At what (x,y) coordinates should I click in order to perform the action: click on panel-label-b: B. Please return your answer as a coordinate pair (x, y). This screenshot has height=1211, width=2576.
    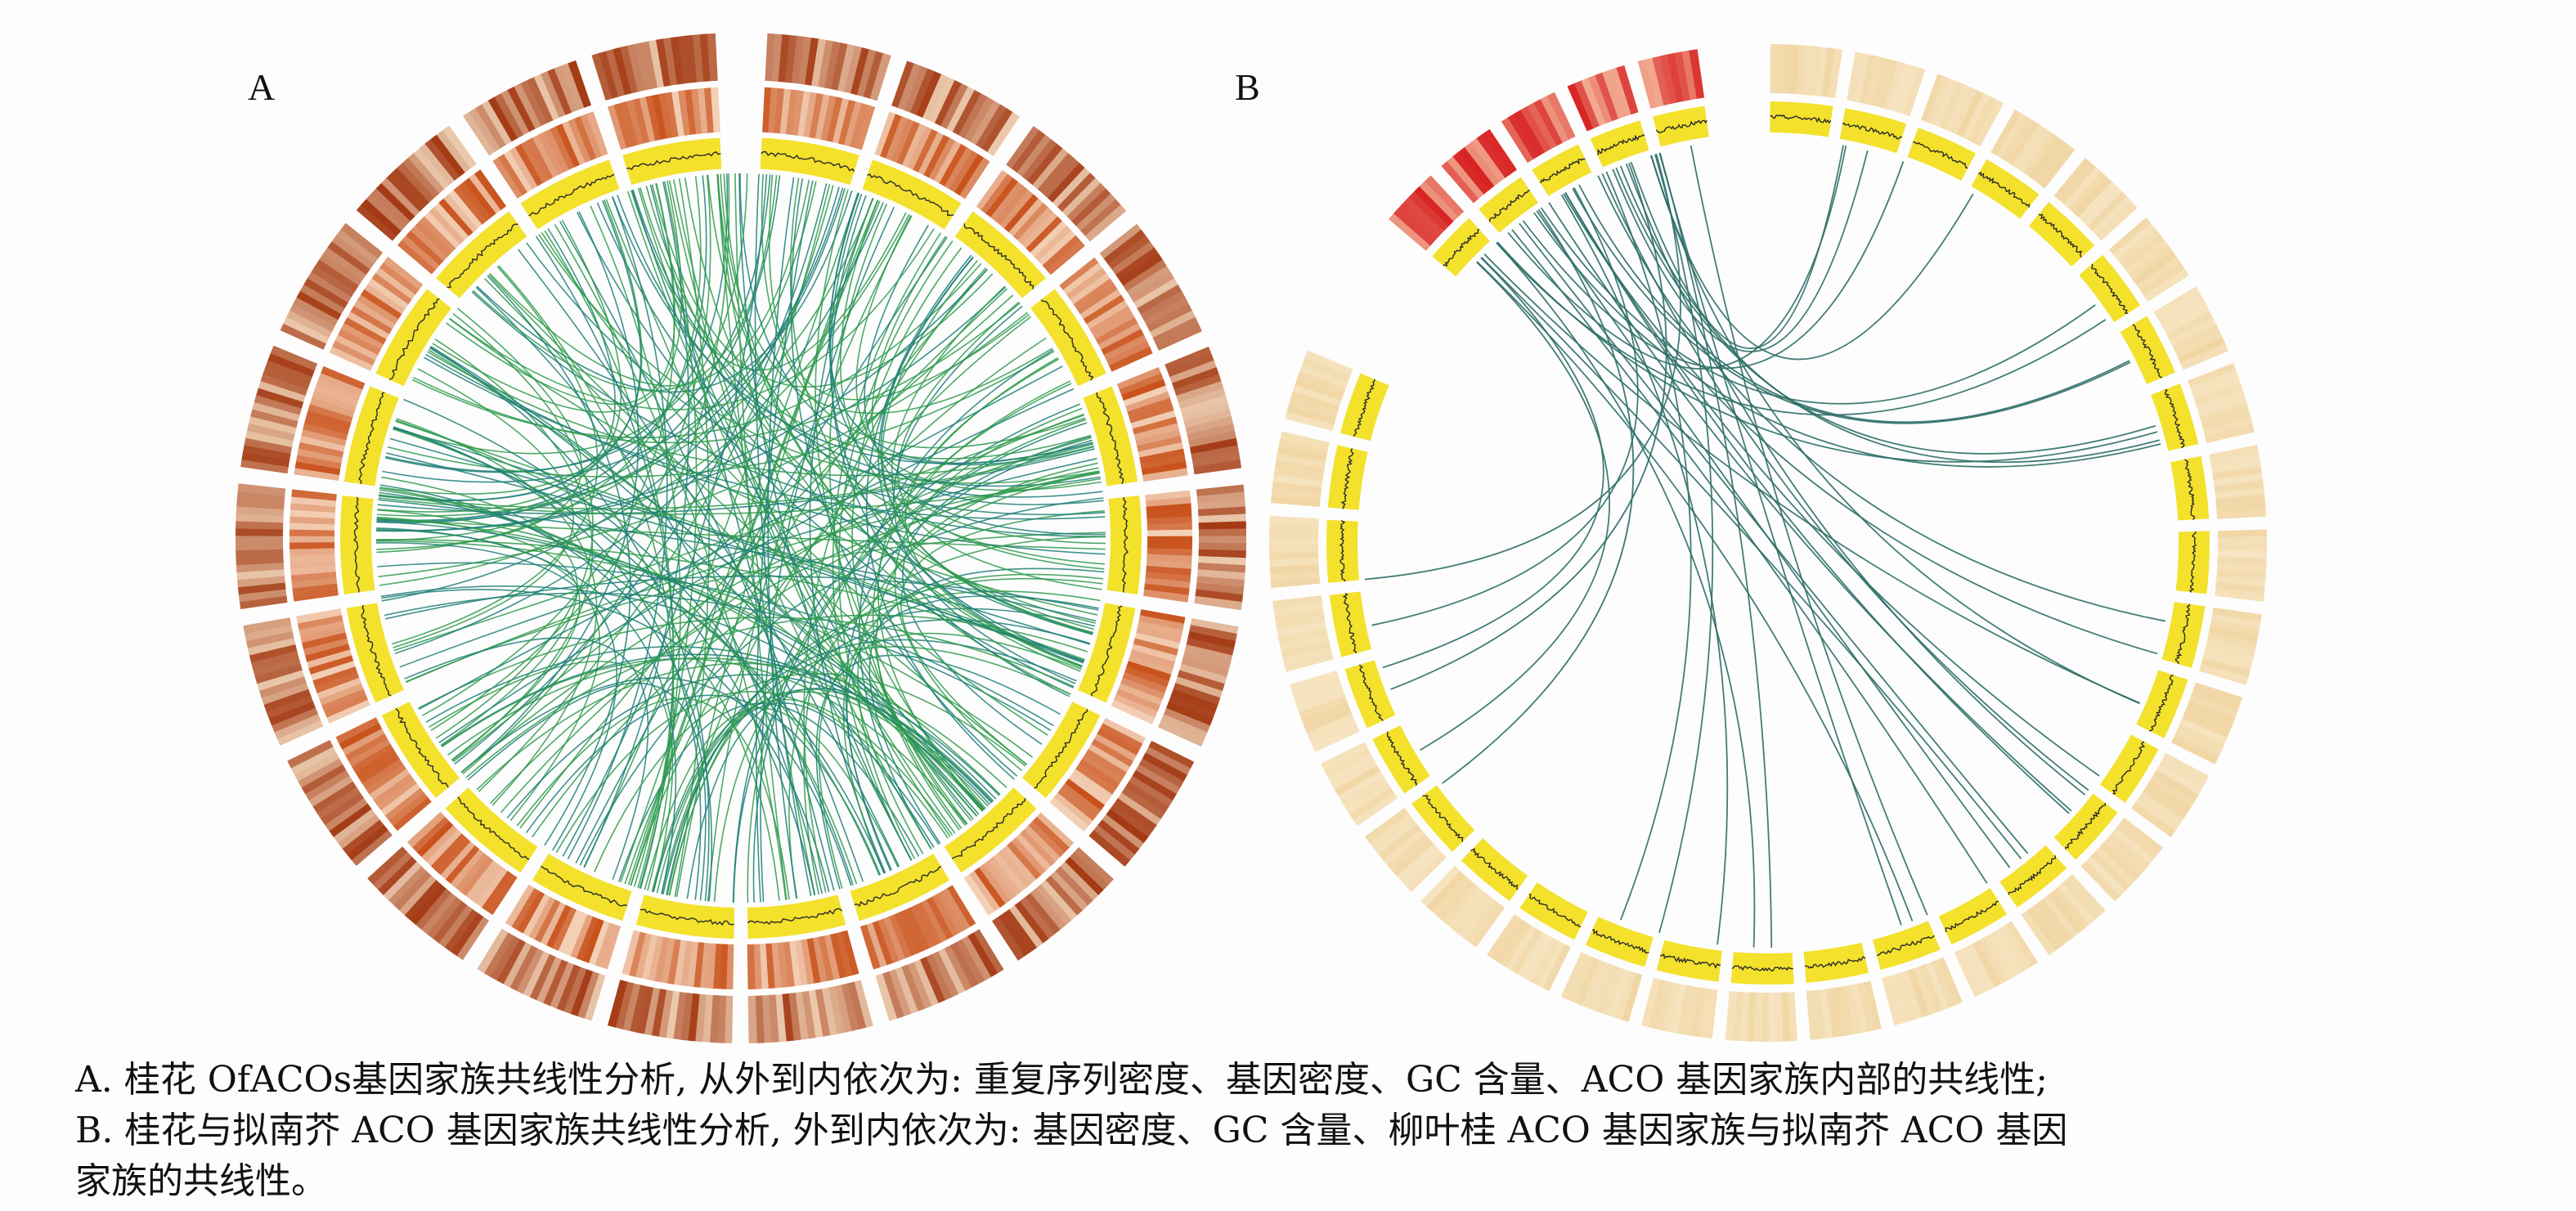
    Looking at the image, I should click on (1247, 87).